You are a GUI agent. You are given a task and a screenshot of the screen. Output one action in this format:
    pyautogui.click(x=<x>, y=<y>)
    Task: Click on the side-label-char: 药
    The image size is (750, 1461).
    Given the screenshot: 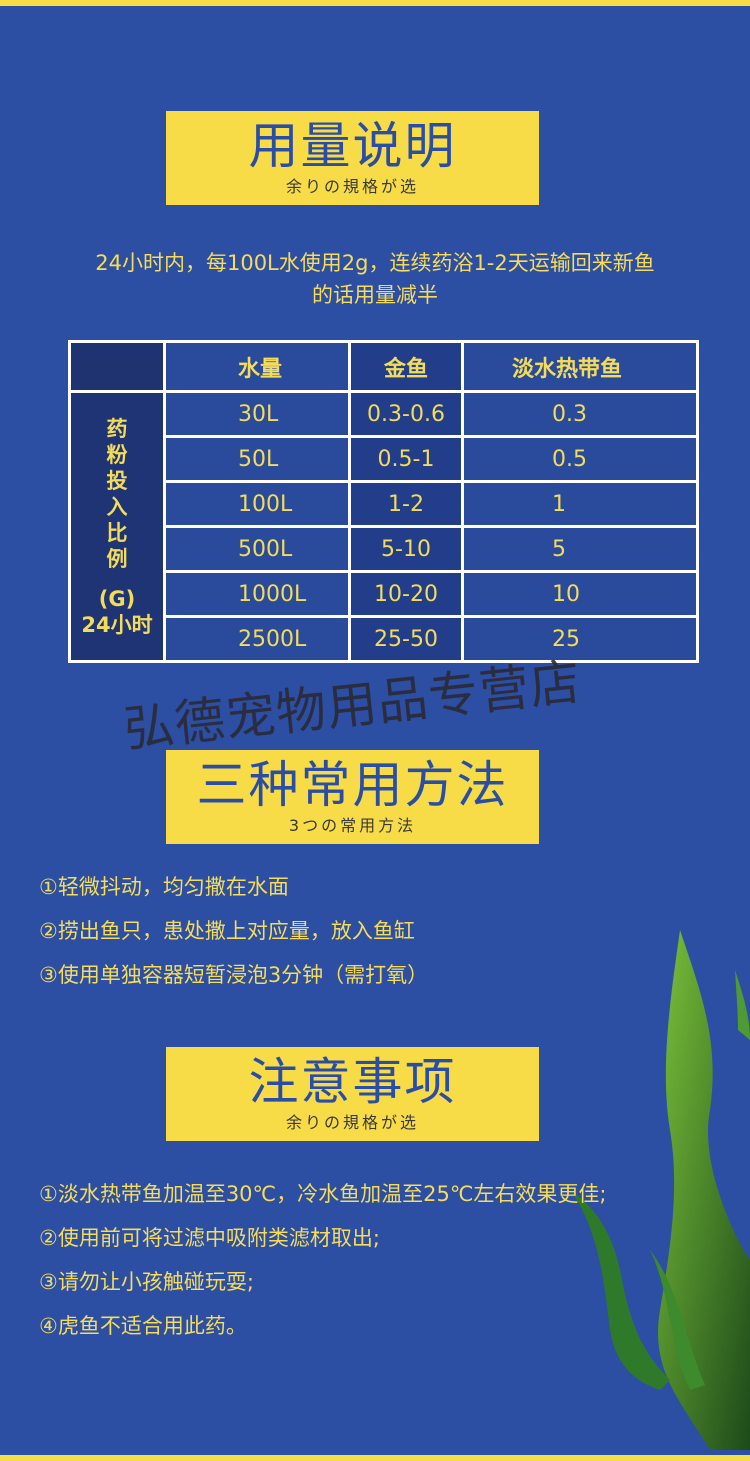 What is the action you would take?
    pyautogui.click(x=117, y=428)
    